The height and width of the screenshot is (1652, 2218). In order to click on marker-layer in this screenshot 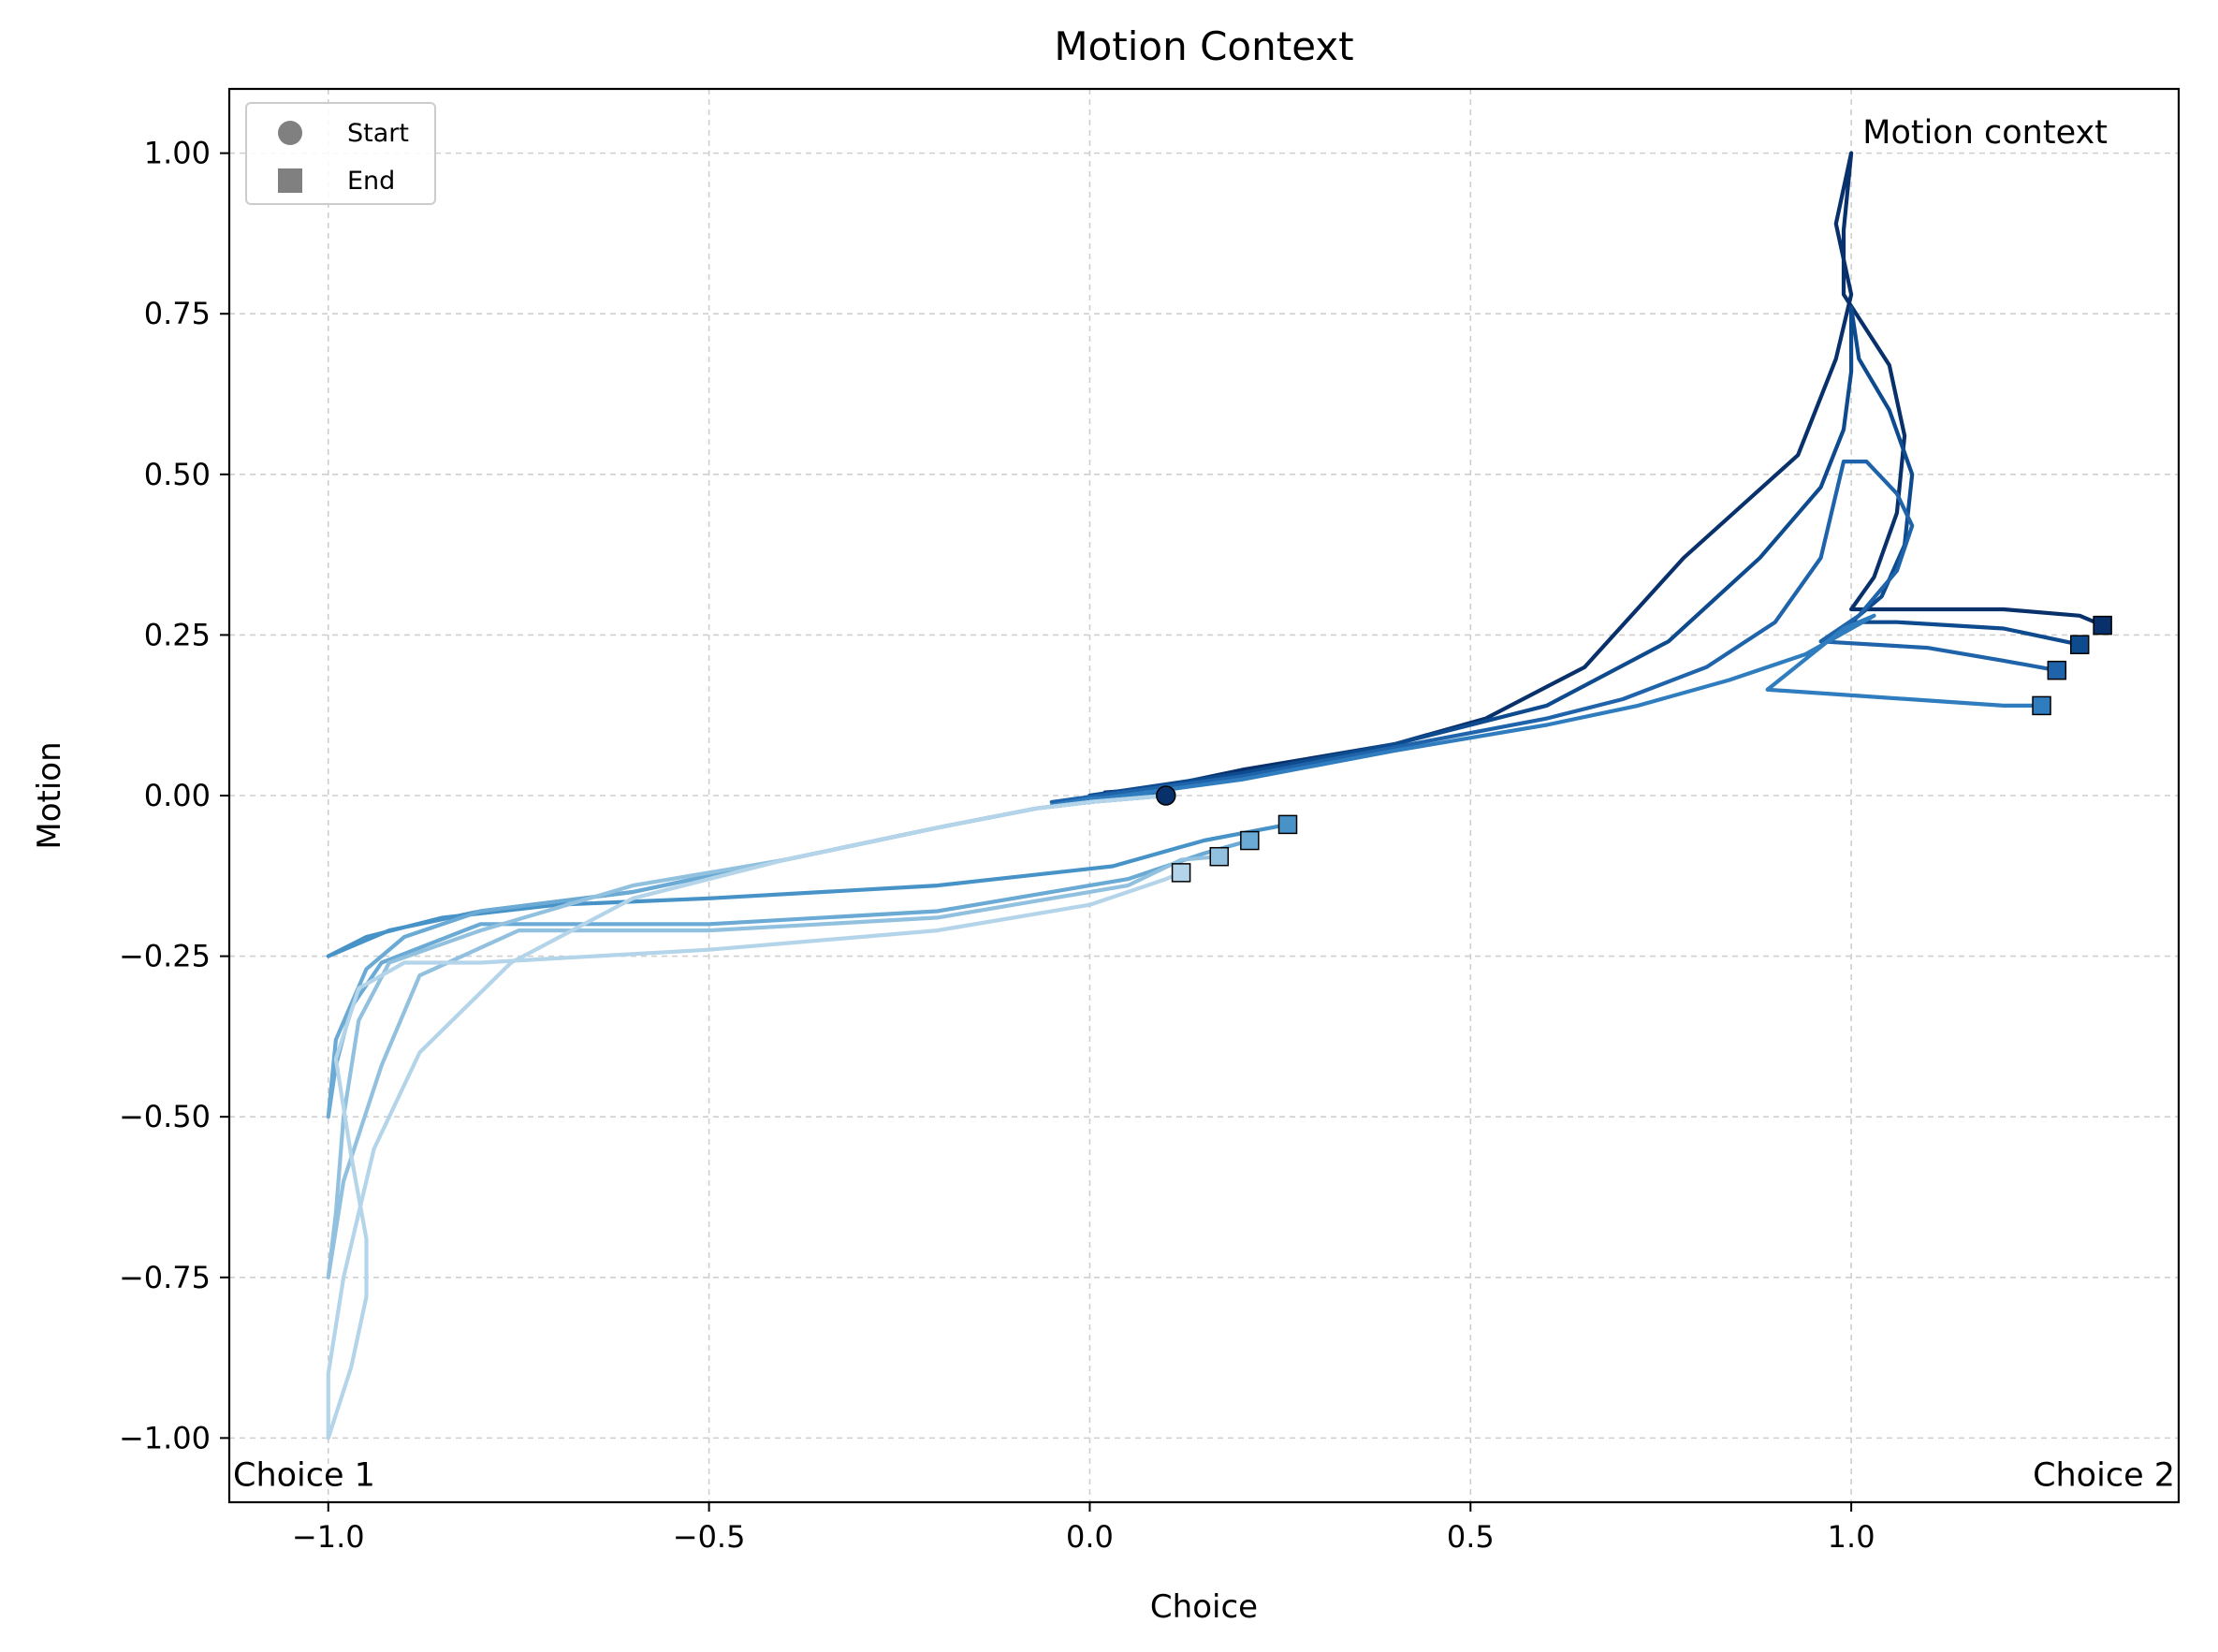, I will do `click(1634, 749)`.